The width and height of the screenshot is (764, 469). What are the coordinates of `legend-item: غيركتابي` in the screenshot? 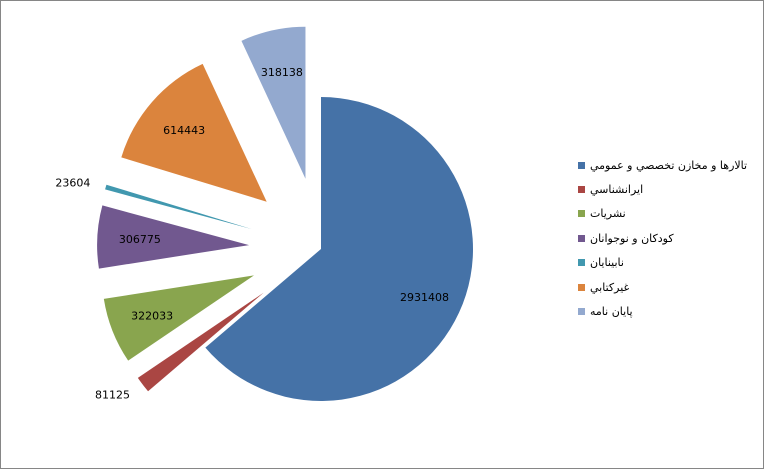 It's located at (668, 287).